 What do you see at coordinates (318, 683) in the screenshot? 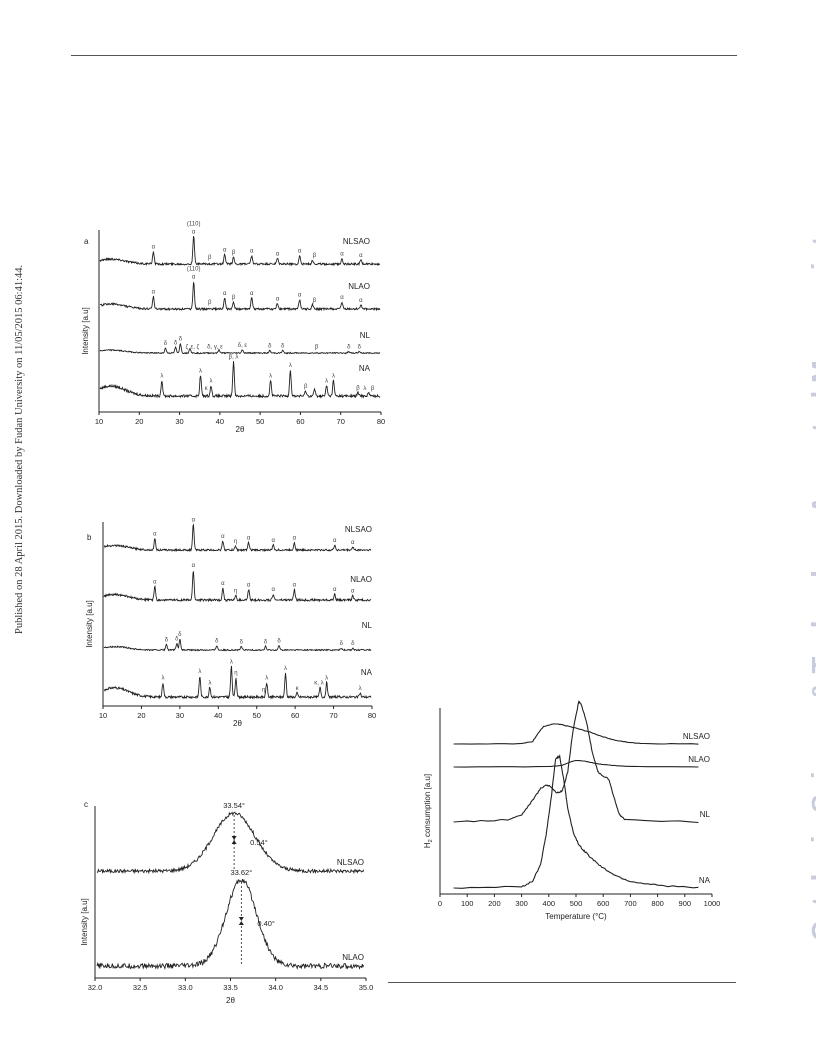
I see `phase-marker: κ, λ` at bounding box center [318, 683].